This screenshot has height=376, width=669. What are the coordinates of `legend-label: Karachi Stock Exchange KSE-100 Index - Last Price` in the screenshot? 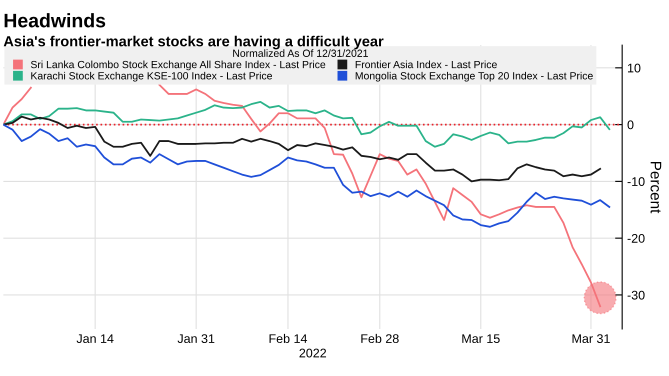 It's located at (151, 77).